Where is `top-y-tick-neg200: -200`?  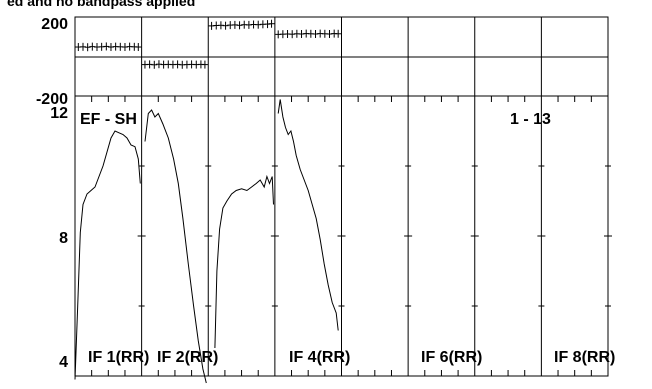
top-y-tick-neg200: -200 is located at coordinates (52, 99).